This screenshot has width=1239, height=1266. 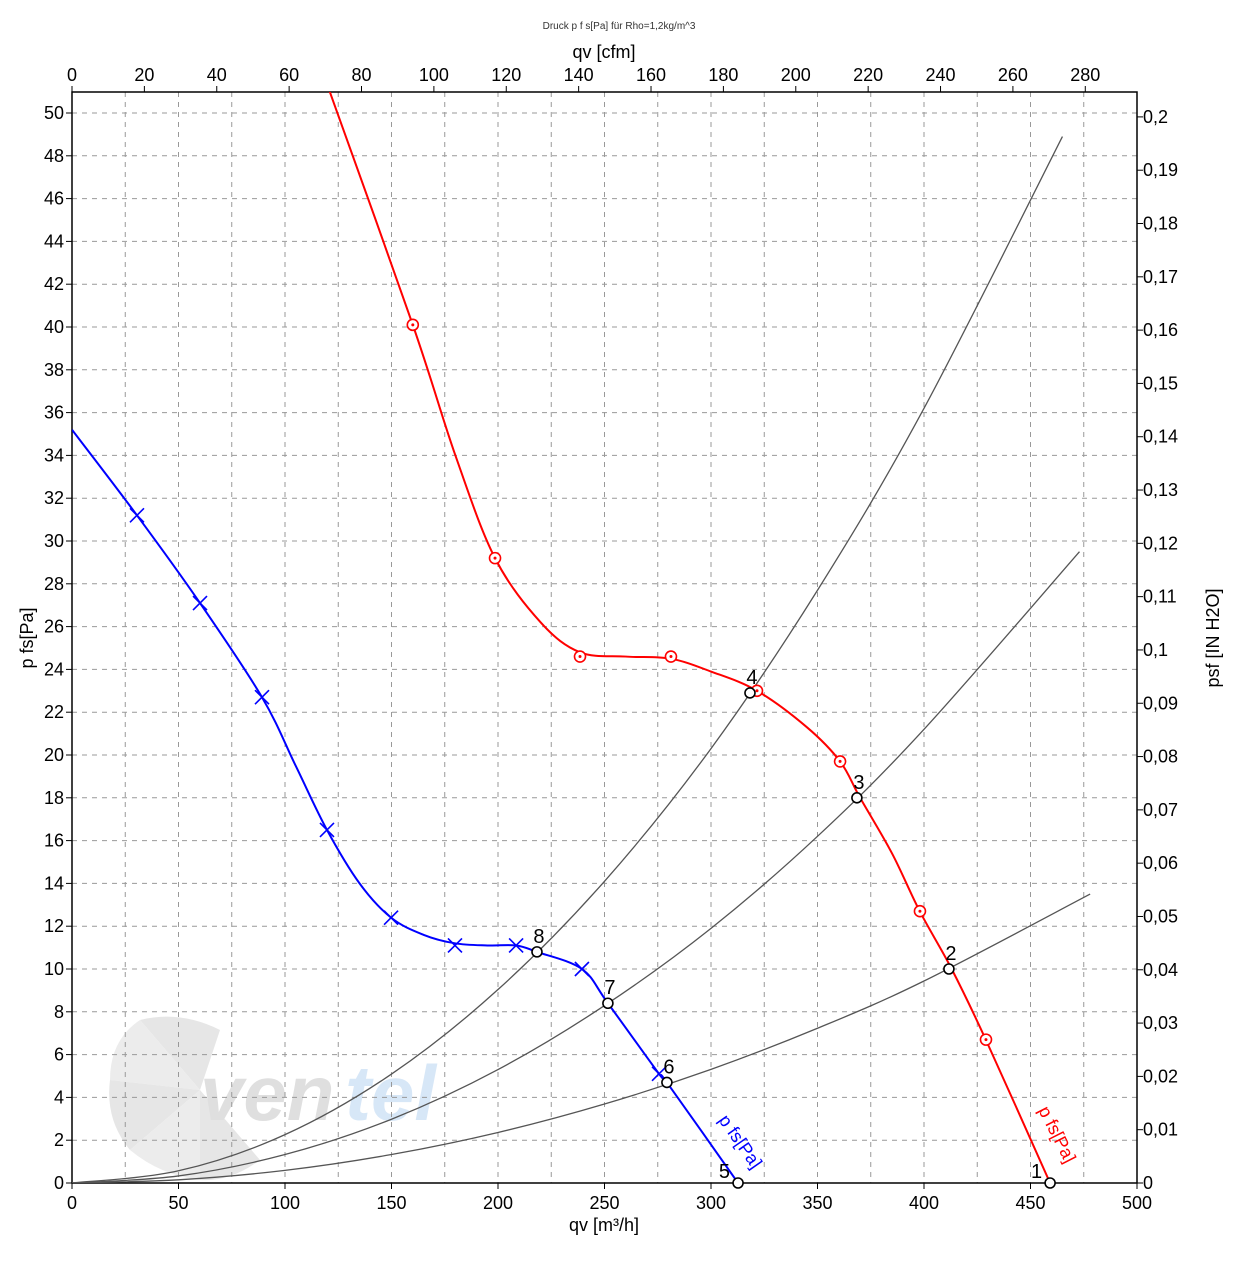 I want to click on y2-tick-label: 0,18, so click(x=1160, y=224).